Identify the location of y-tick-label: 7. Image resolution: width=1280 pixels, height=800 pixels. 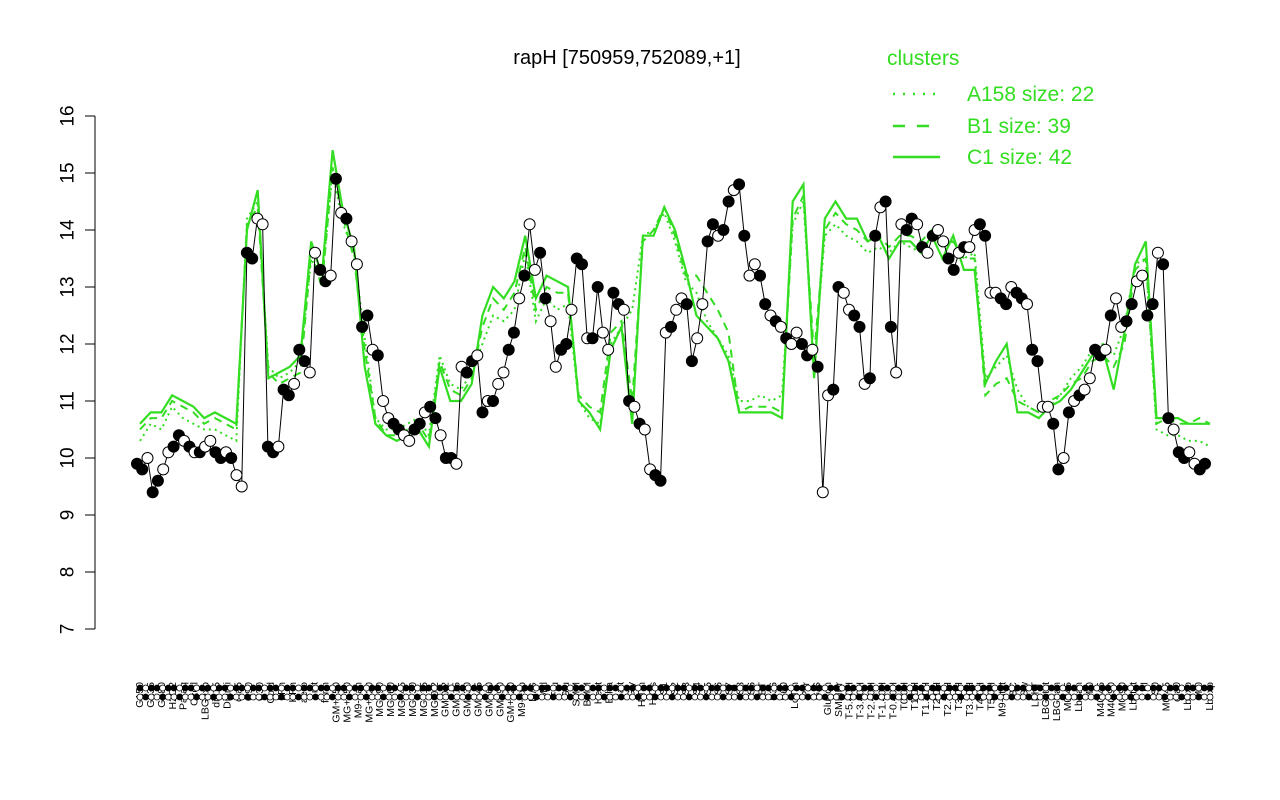
(68, 629).